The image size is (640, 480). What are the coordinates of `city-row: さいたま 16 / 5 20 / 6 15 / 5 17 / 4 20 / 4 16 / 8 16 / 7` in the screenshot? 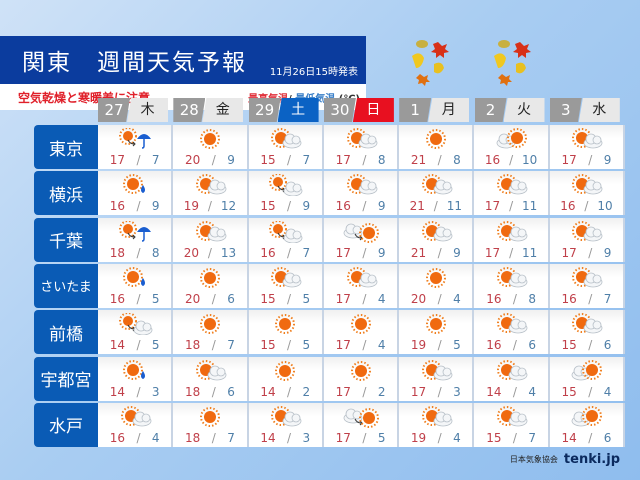 It's located at (330, 285).